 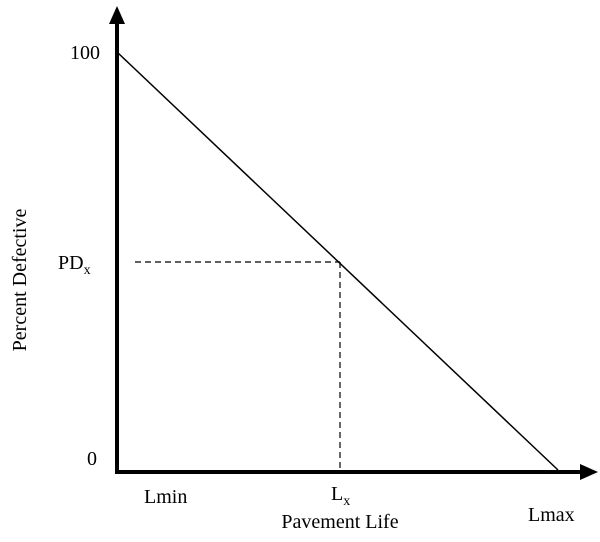 What do you see at coordinates (74, 265) in the screenshot?
I see `y-label-middle: PDx` at bounding box center [74, 265].